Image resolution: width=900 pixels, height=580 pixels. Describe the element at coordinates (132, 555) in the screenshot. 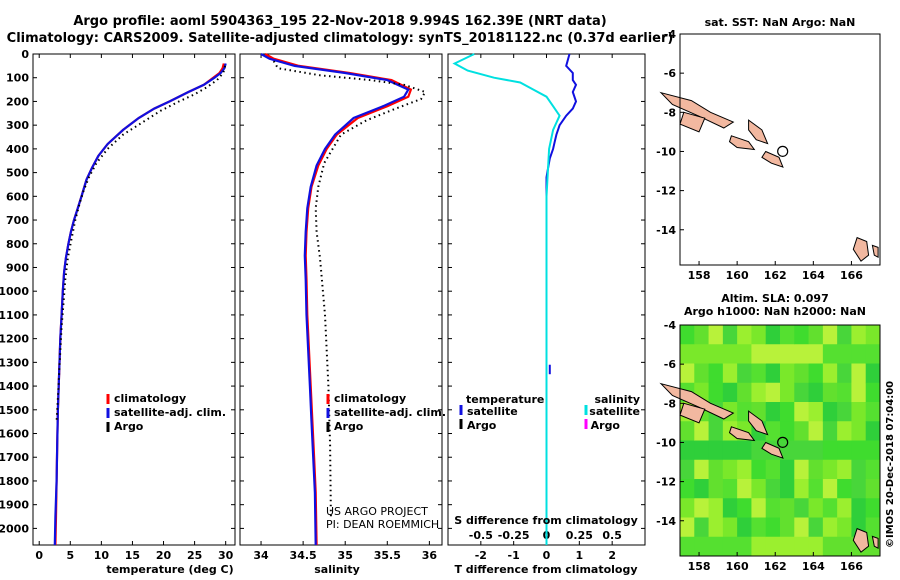

I see `x-tick-label: 15` at that location.